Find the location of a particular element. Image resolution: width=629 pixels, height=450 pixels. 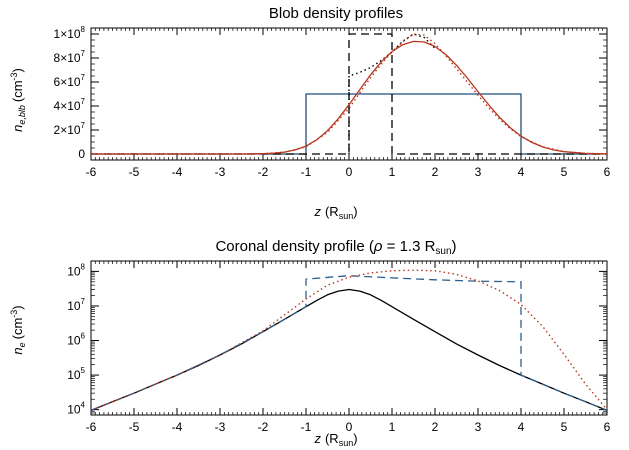

title-greek: ρ is located at coordinates (378, 246).